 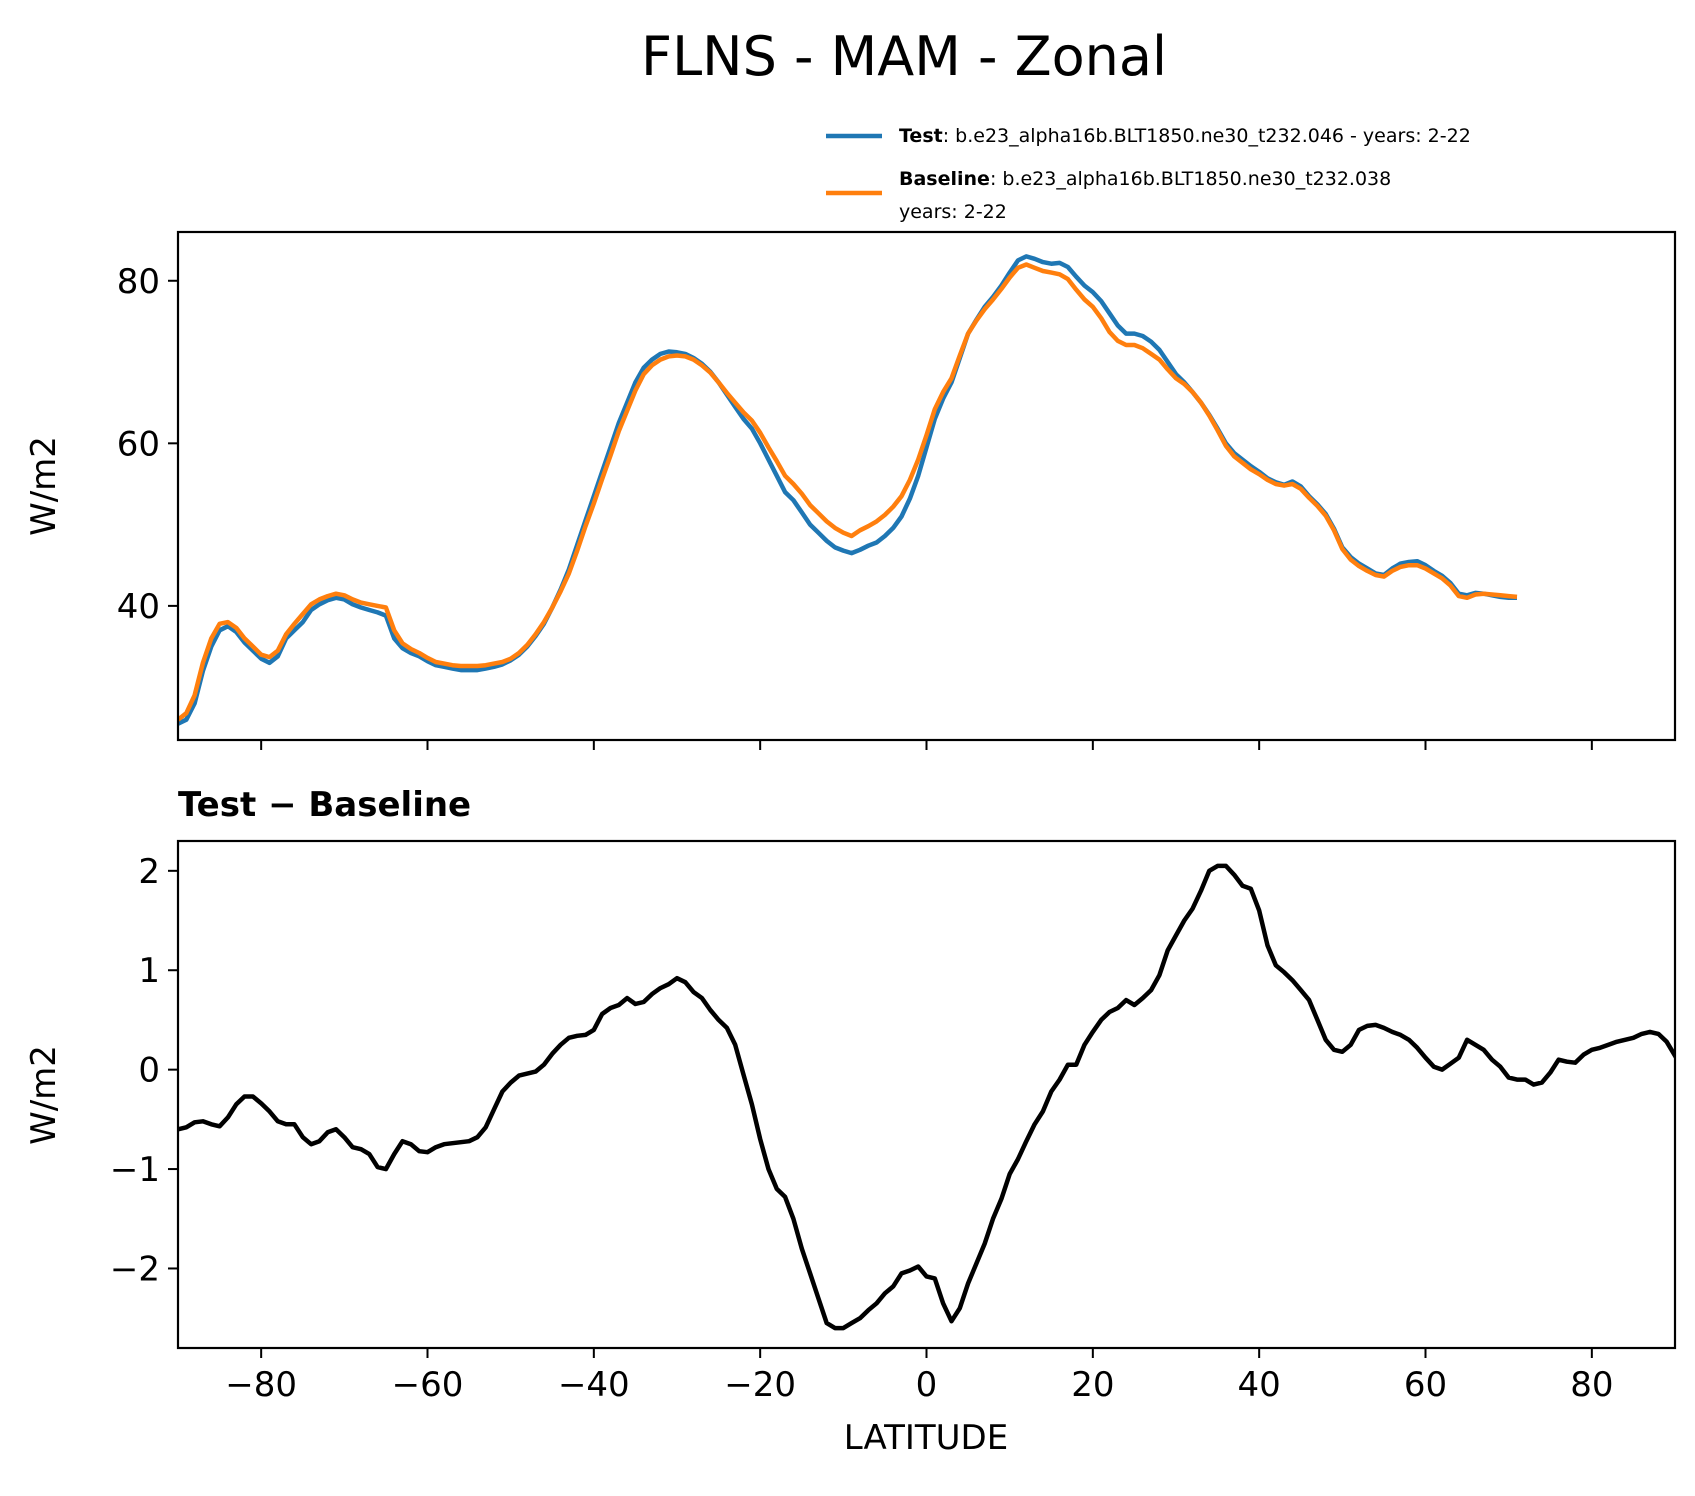 What do you see at coordinates (149, 1071) in the screenshot?
I see `bottom-ytick-label: 0` at bounding box center [149, 1071].